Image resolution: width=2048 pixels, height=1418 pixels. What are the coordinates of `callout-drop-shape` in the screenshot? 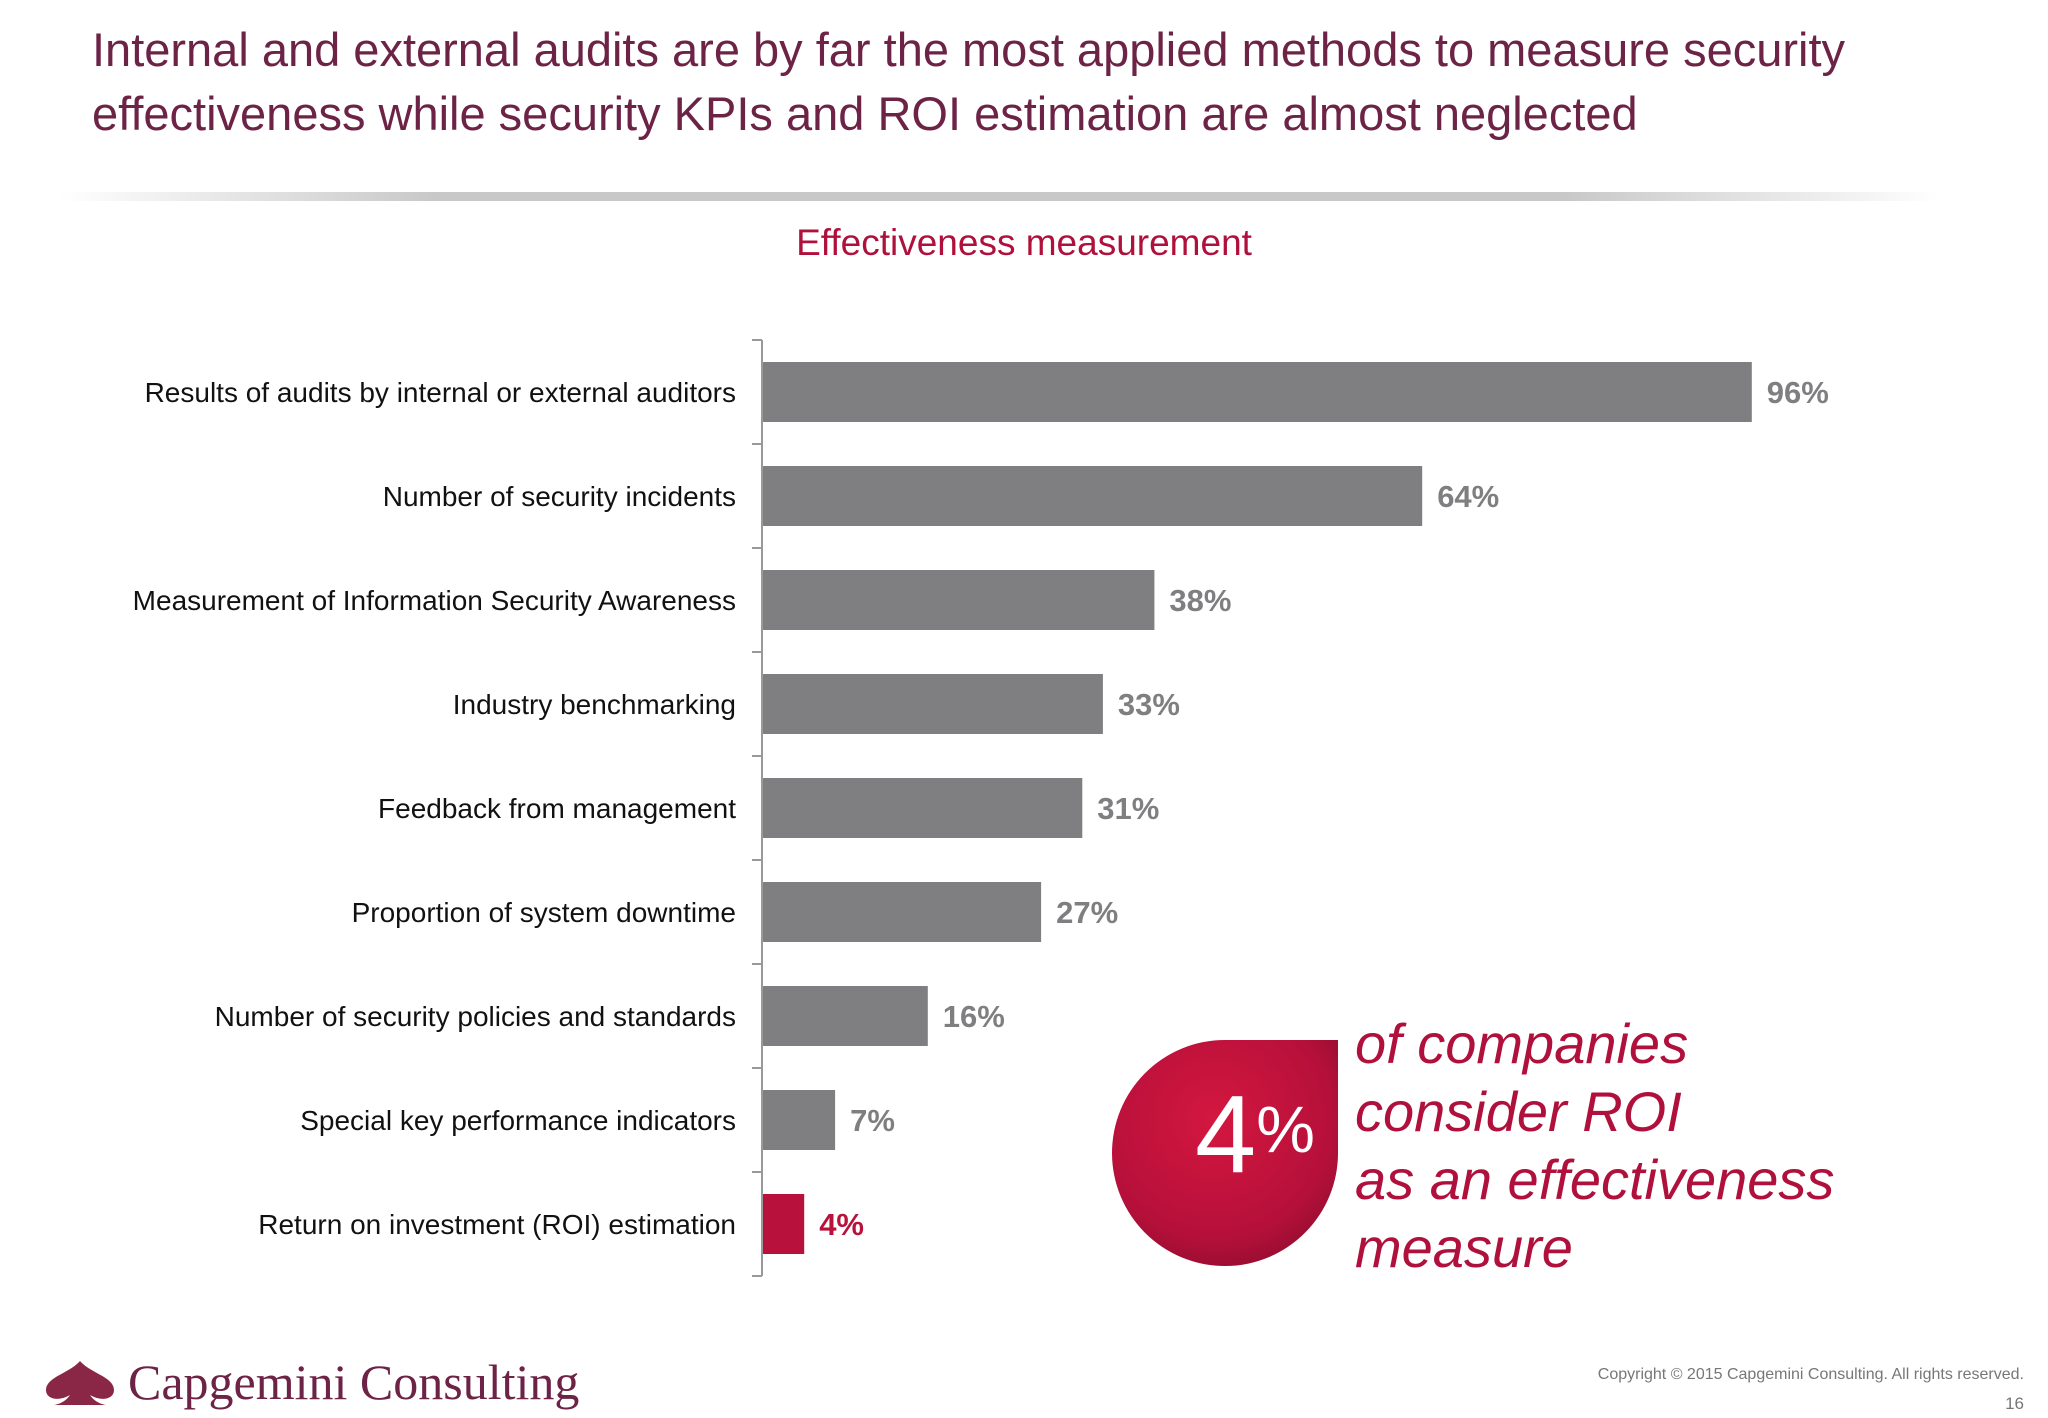 It's located at (1225, 1153).